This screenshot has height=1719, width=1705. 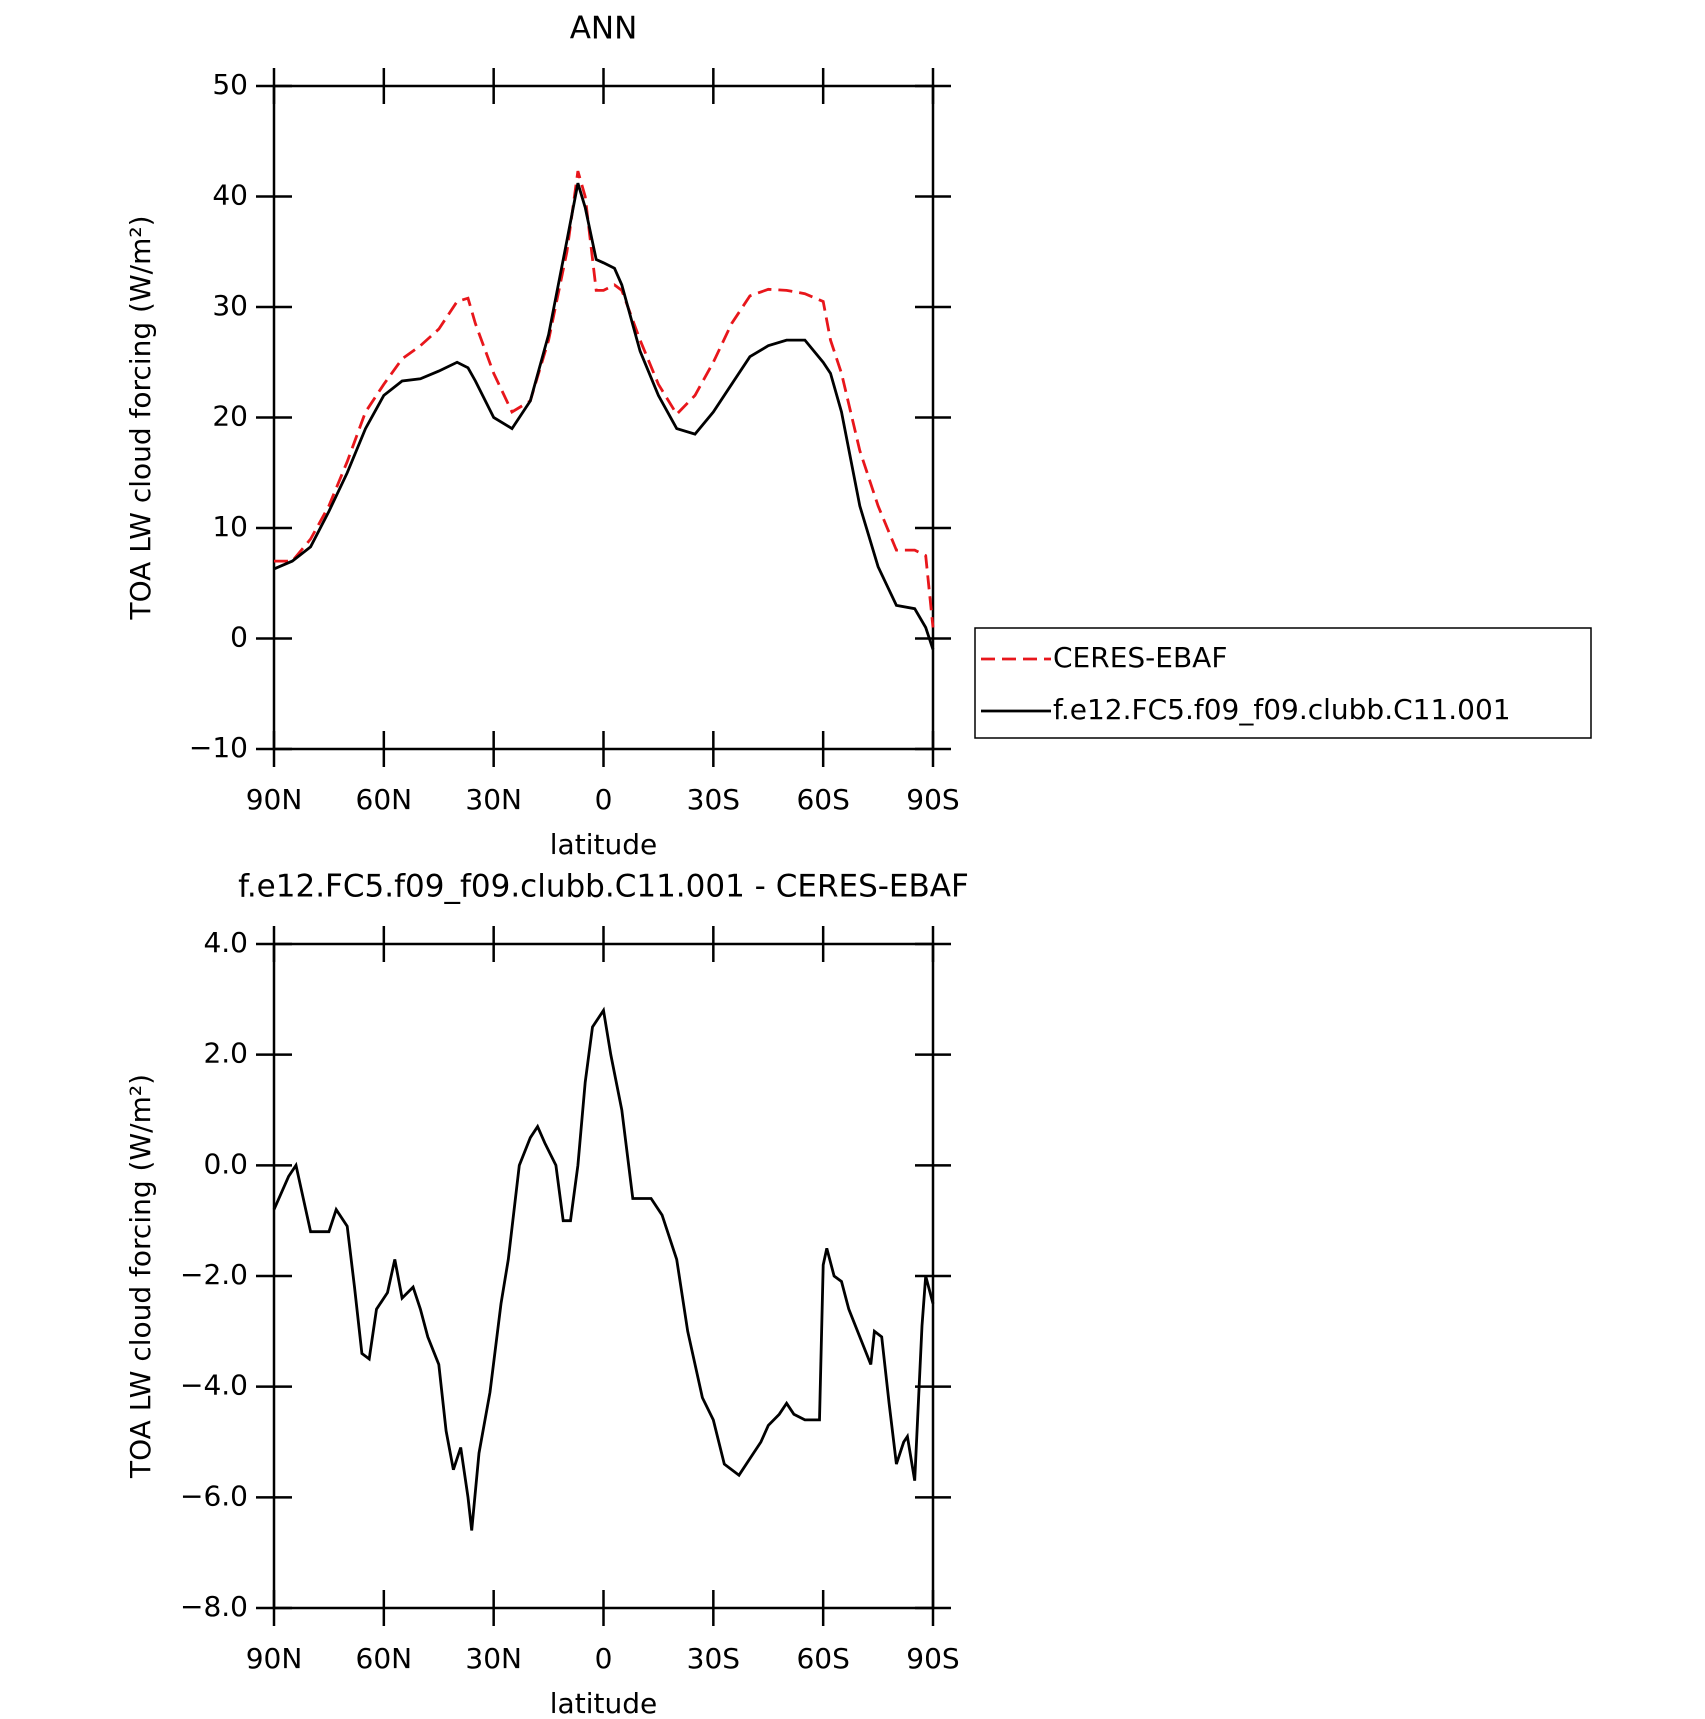 What do you see at coordinates (230, 416) in the screenshot?
I see `y-tick-label: 20` at bounding box center [230, 416].